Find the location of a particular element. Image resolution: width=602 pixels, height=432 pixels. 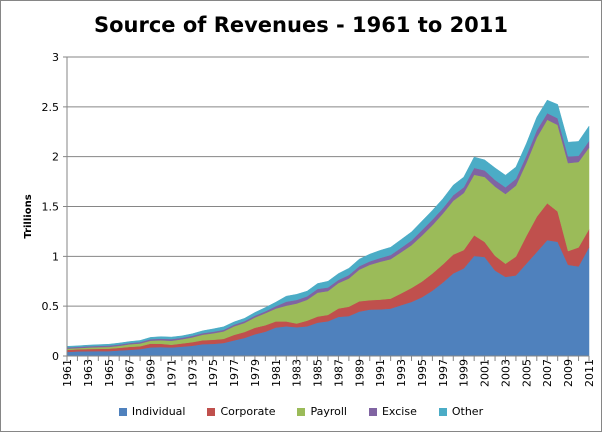

x-tick-label: 1971 is located at coordinates (171, 373).